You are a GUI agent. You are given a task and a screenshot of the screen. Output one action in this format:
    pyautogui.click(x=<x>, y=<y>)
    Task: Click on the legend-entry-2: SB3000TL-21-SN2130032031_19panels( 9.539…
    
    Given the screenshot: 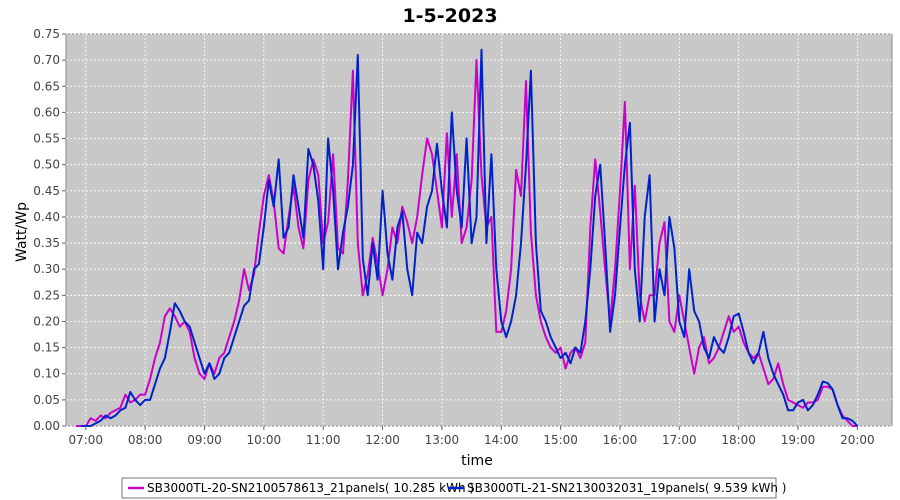 What is the action you would take?
    pyautogui.click(x=626, y=488)
    